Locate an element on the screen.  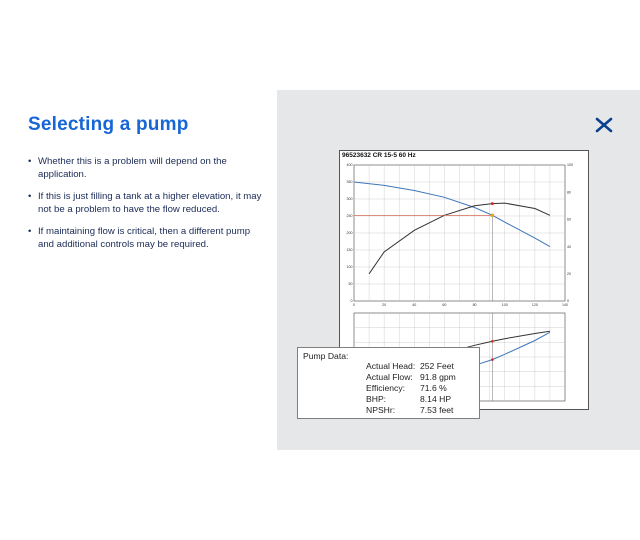
y-tick-label: 350 is located at coordinates (350, 182).